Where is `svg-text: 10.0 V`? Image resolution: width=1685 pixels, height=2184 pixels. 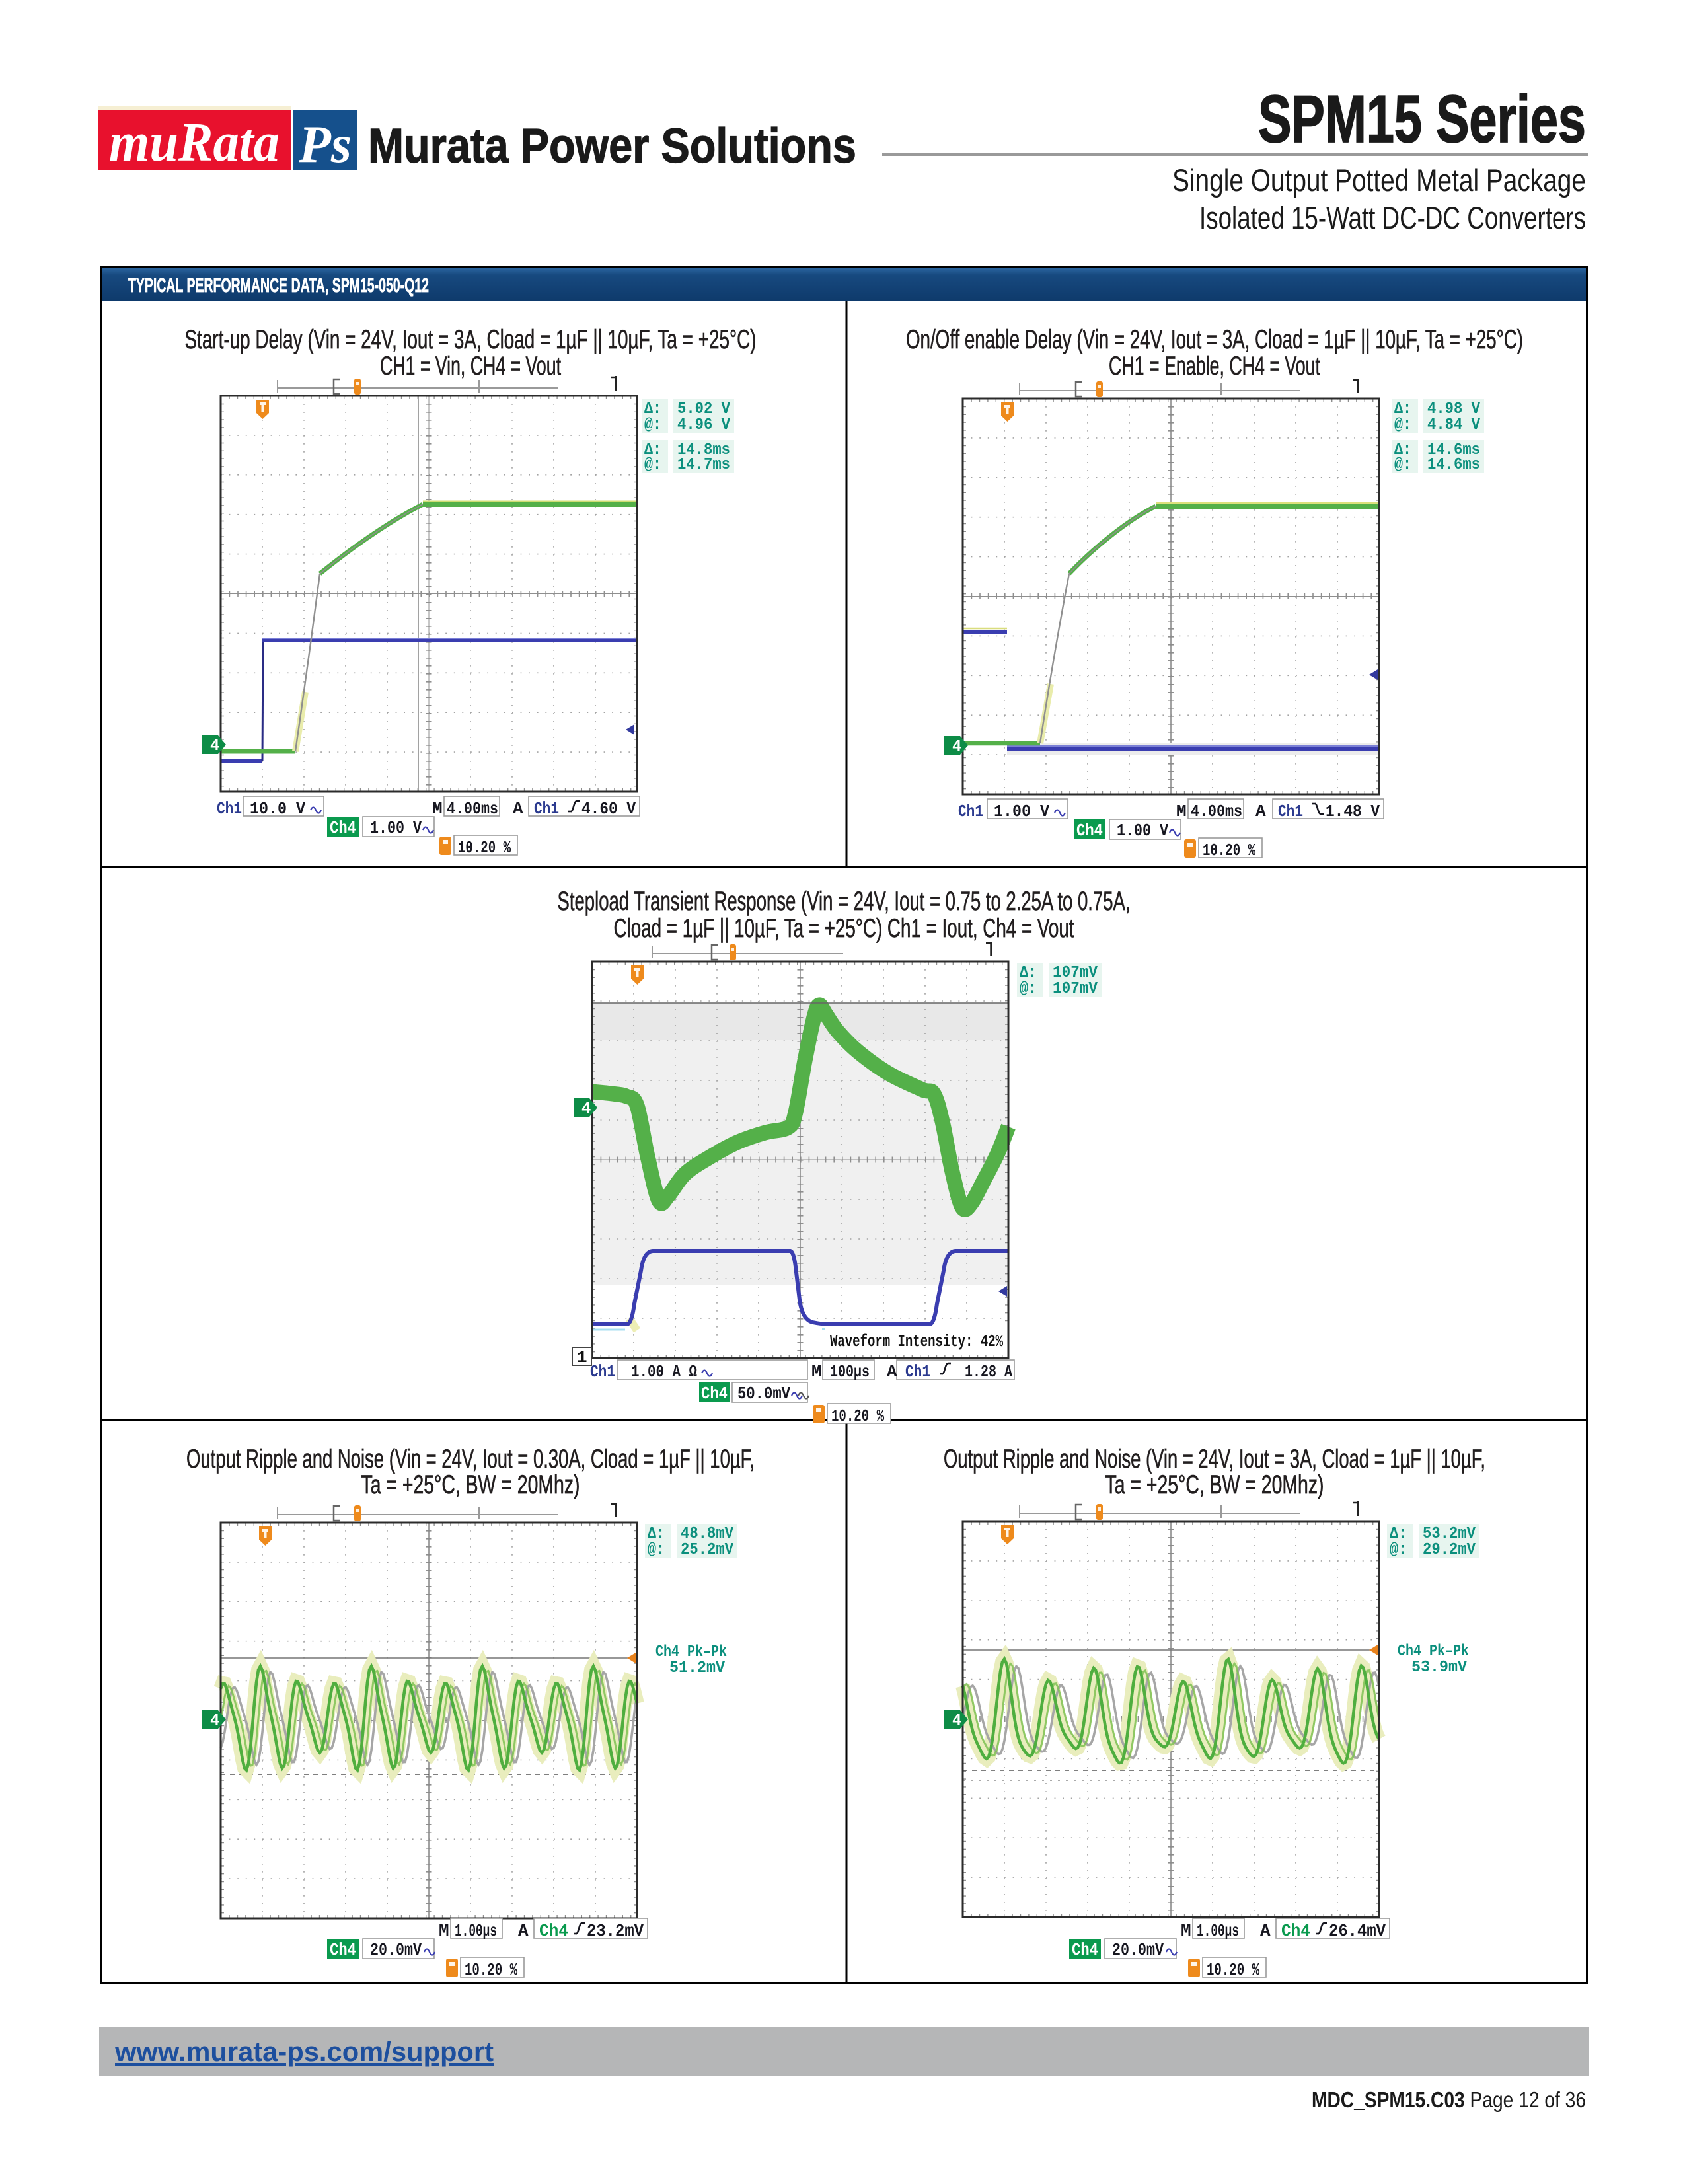
svg-text: 10.0 V is located at coordinates (277, 809).